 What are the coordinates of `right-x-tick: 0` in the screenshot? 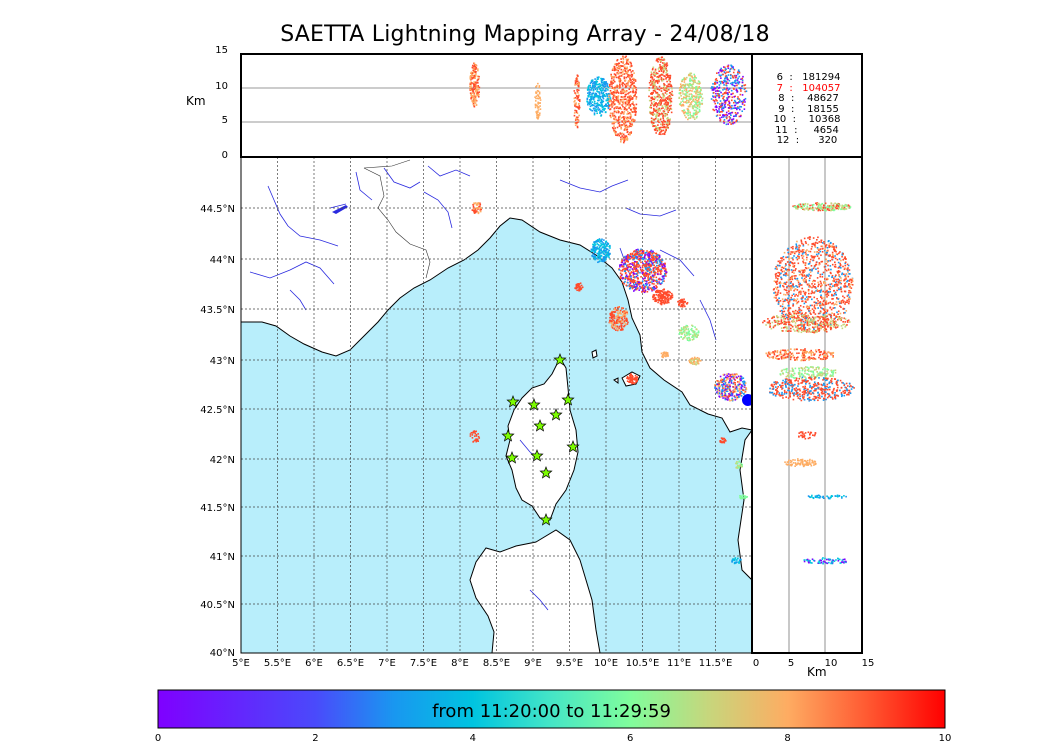 It's located at (756, 663).